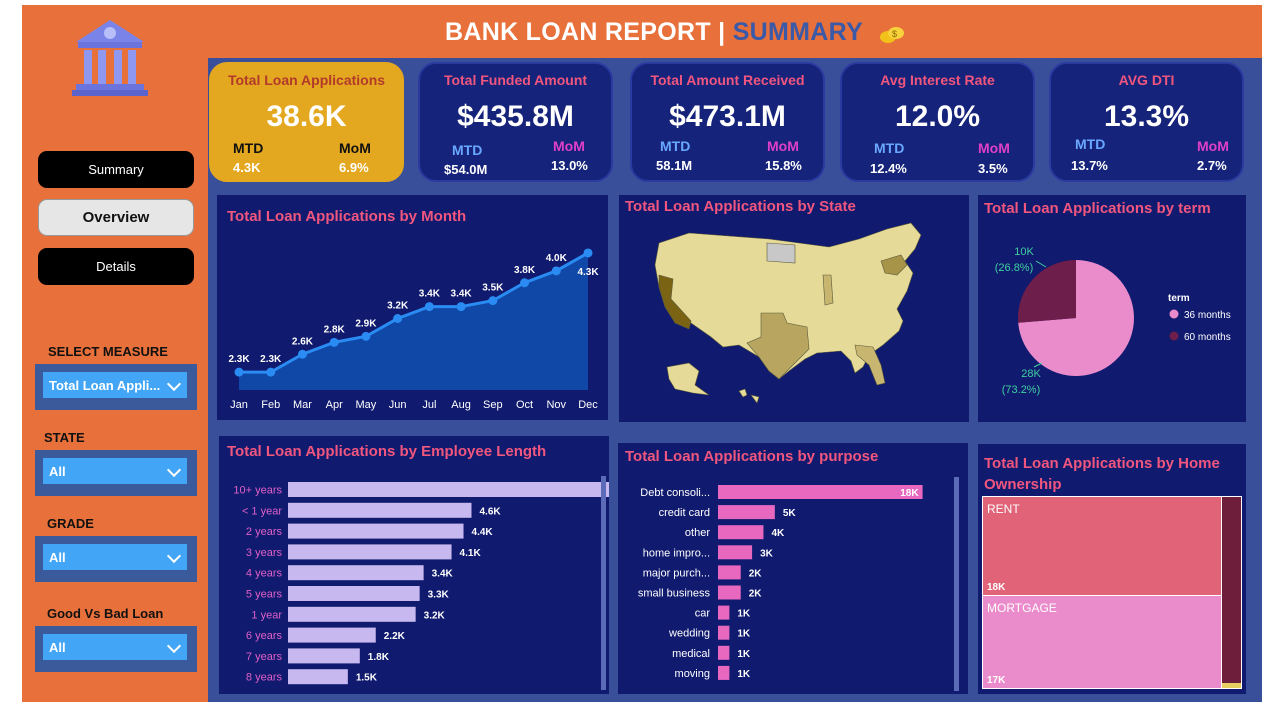 This screenshot has height=710, width=1280. I want to click on good-bad-dropdown: All, so click(115, 647).